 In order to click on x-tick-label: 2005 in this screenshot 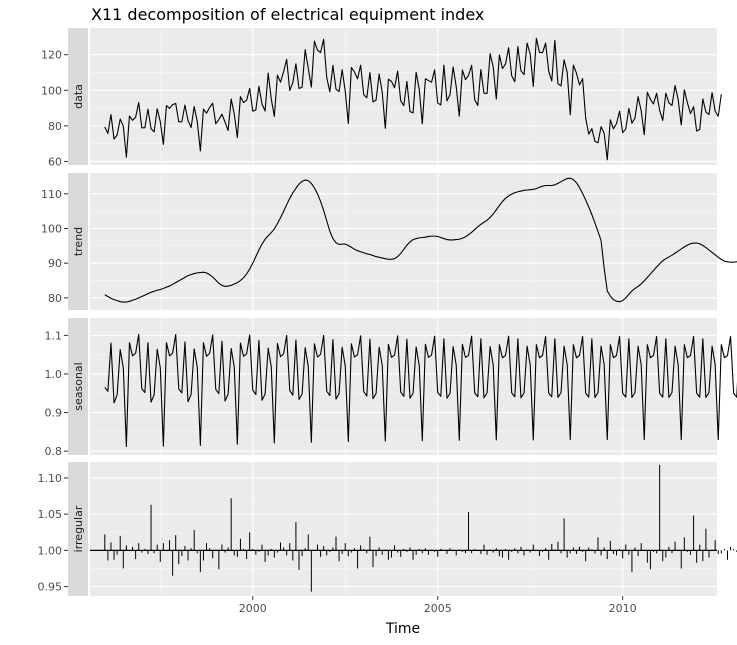, I will do `click(438, 608)`.